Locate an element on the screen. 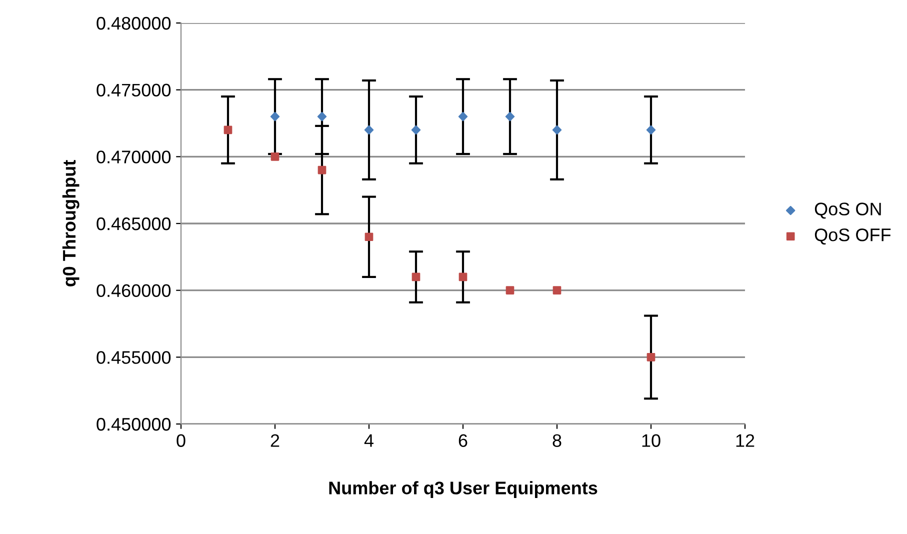 Image resolution: width=907 pixels, height=534 pixels. x-tick-label: 6 is located at coordinates (463, 440).